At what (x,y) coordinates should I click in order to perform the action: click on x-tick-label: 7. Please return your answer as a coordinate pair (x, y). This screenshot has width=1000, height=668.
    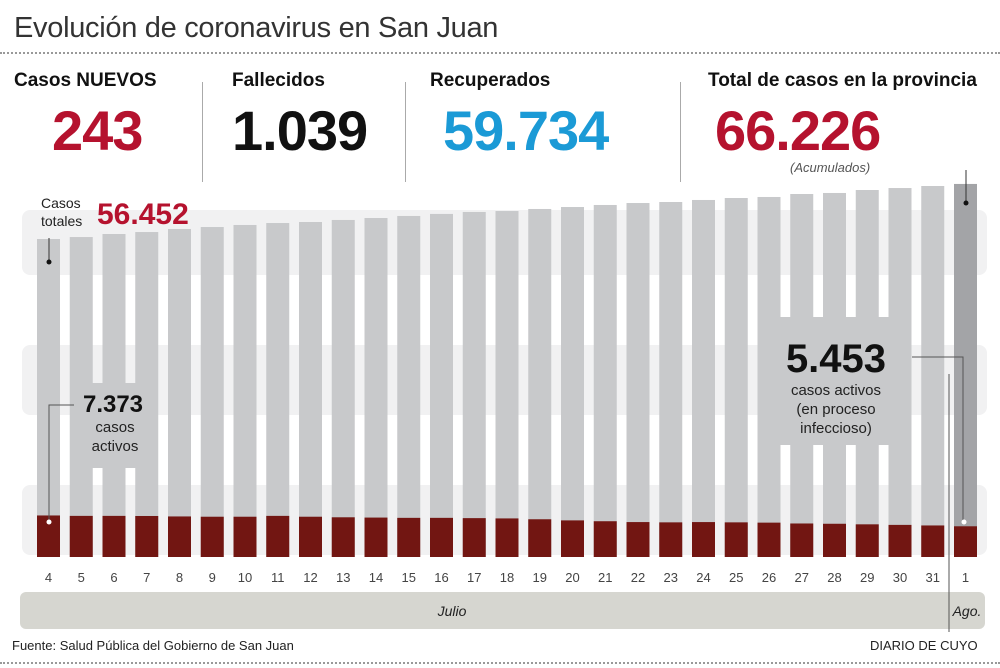
    Looking at the image, I should click on (146, 577).